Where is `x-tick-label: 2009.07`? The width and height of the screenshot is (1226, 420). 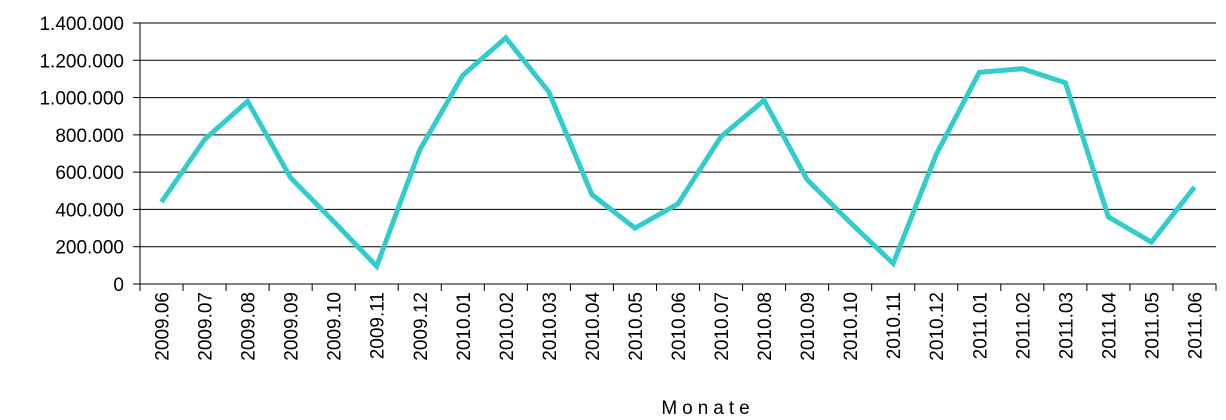 x-tick-label: 2009.07 is located at coordinates (206, 326).